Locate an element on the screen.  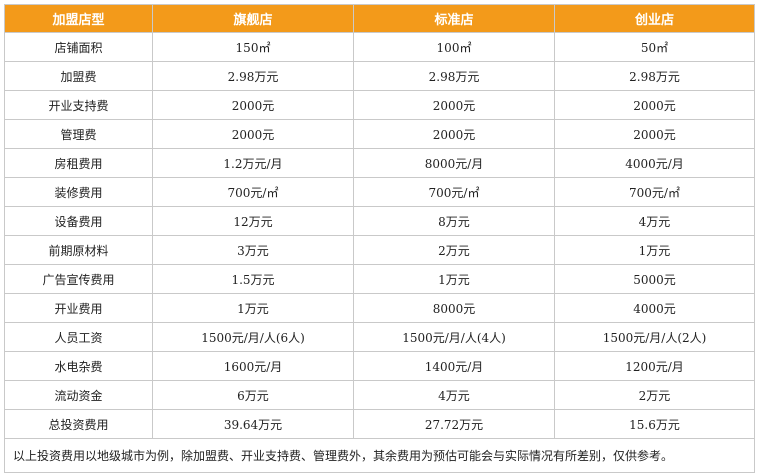
row-label: 装修费用 is located at coordinates (78, 192).